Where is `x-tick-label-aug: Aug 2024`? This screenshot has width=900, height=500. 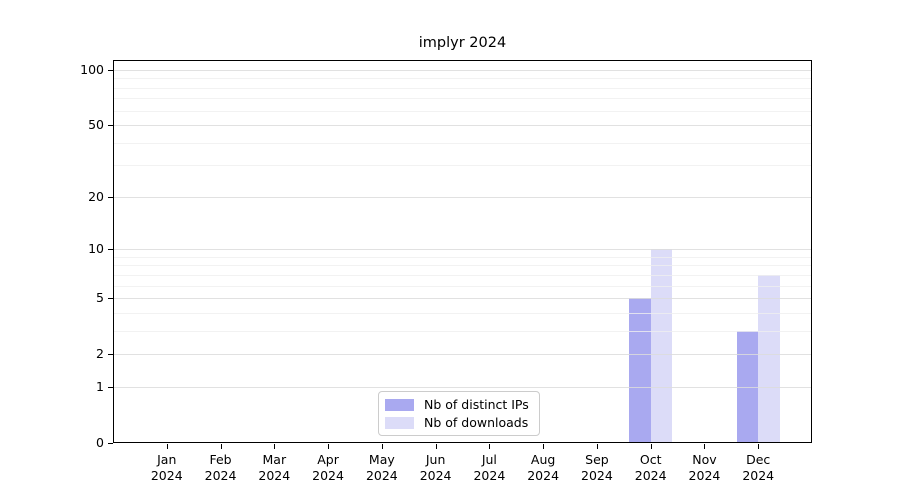 x-tick-label-aug: Aug 2024 is located at coordinates (543, 467).